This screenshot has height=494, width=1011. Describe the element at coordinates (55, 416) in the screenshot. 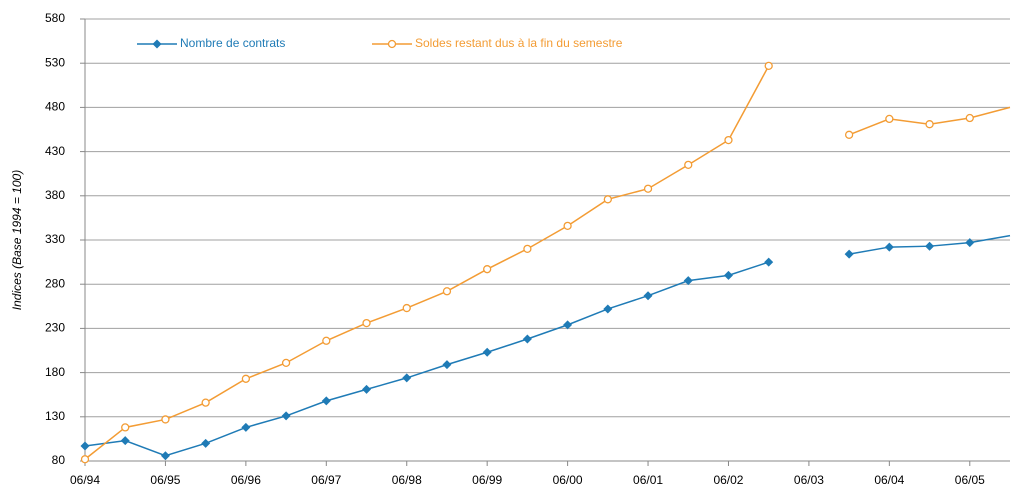

I see `y-tick-label: 130` at that location.